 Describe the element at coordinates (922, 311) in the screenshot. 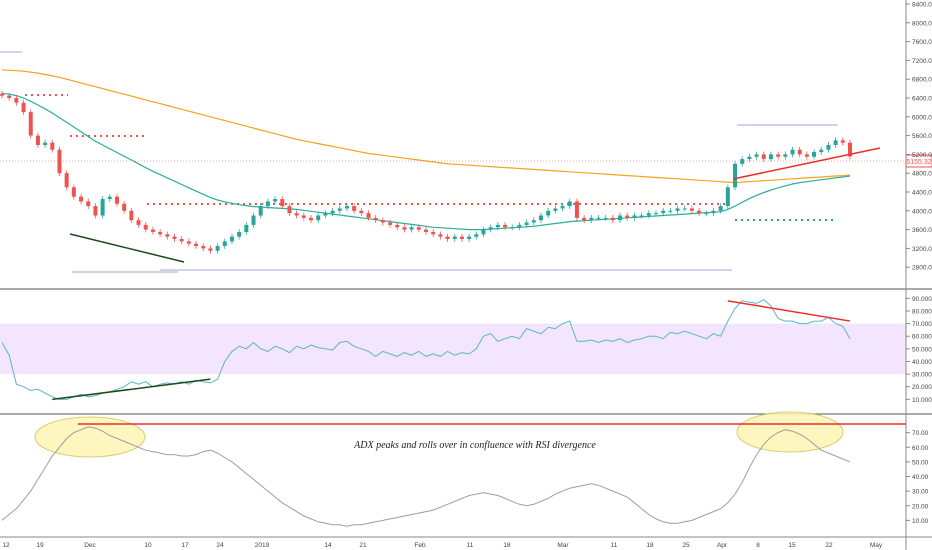

I see `rsi-axis-tick-label: 80.0000` at that location.